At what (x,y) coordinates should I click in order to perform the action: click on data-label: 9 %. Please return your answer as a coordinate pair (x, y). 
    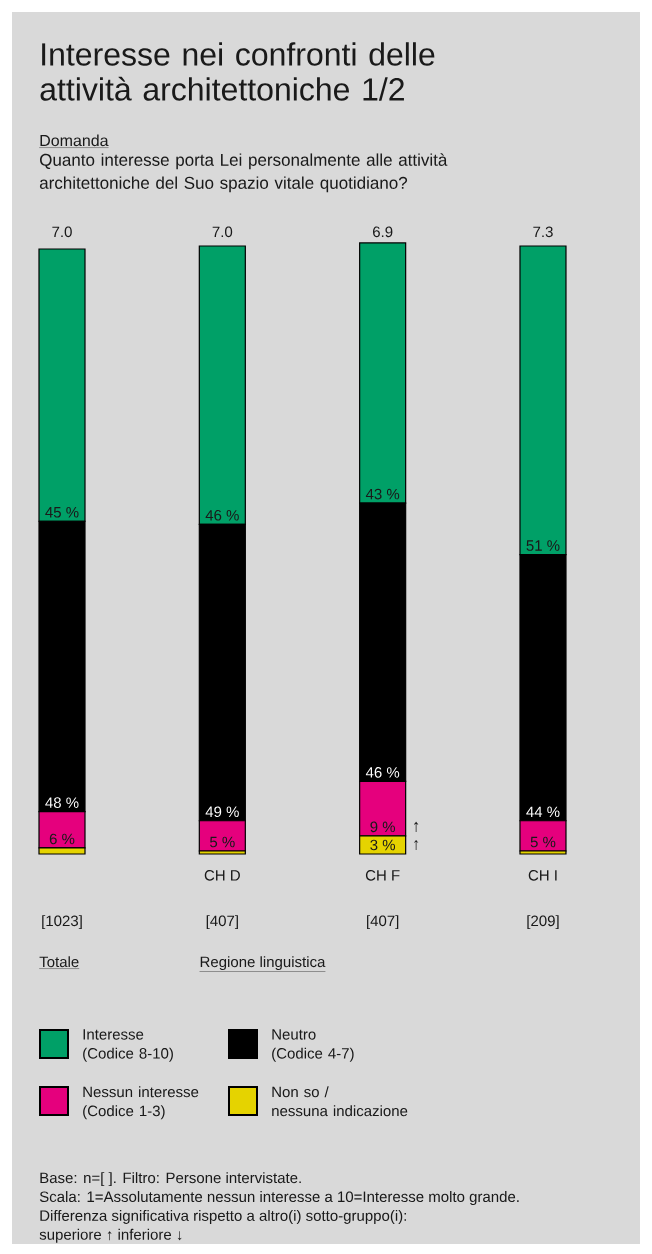
    Looking at the image, I should click on (383, 827).